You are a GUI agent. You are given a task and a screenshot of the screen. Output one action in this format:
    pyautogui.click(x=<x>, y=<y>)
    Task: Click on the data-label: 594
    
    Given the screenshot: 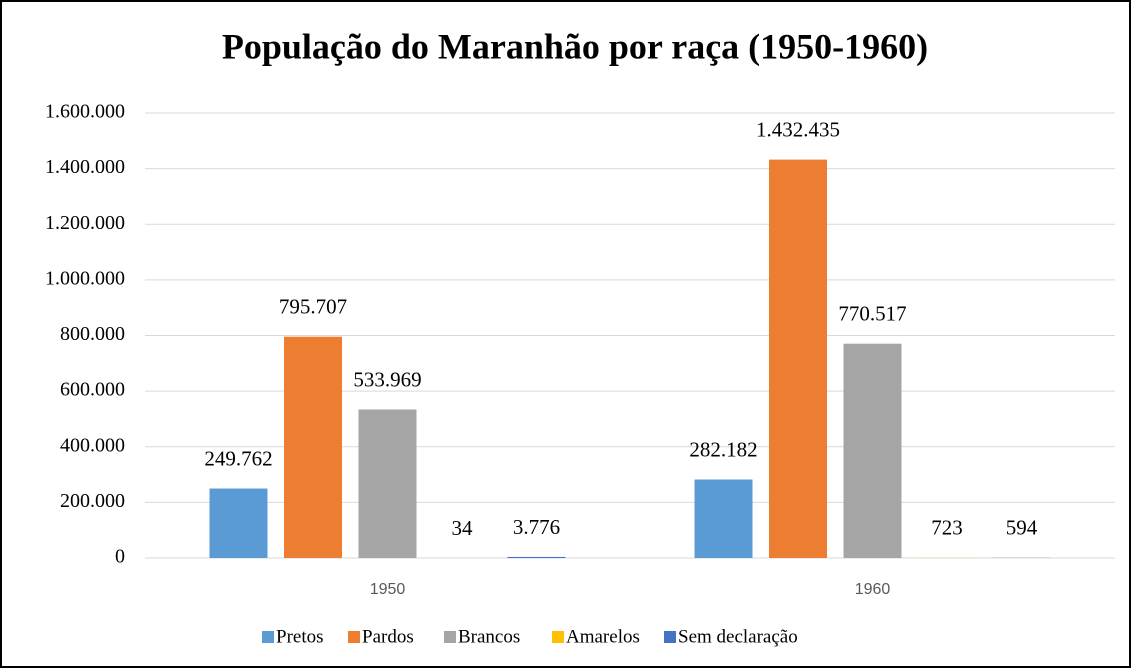 What is the action you would take?
    pyautogui.click(x=1022, y=528)
    